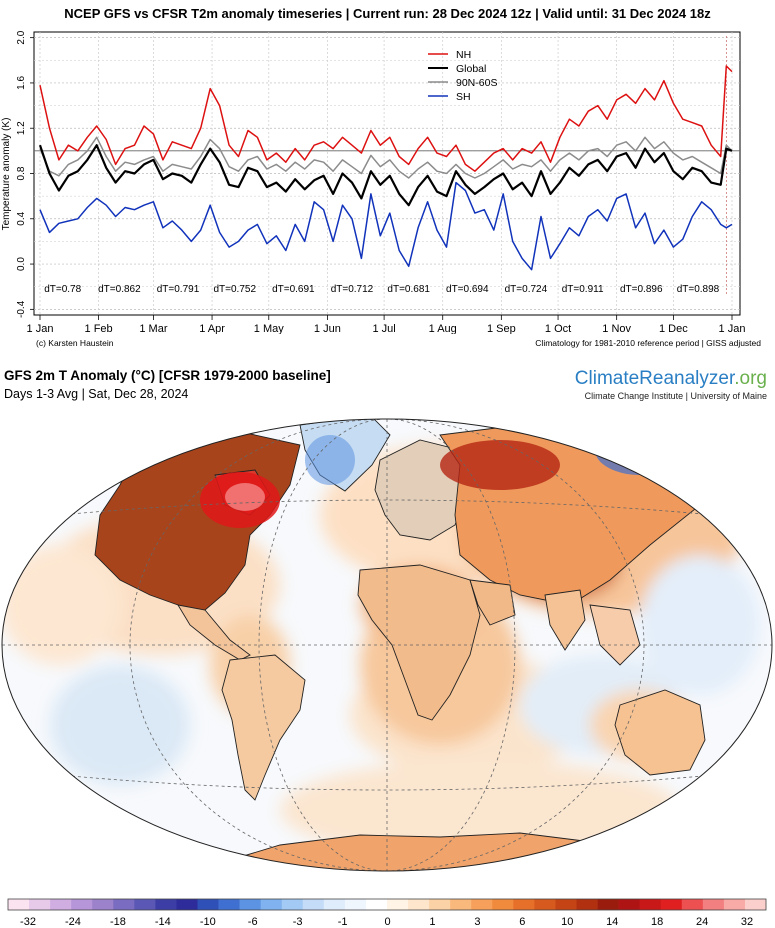 Image resolution: width=775 pixels, height=928 pixels. What do you see at coordinates (178, 289) in the screenshot?
I see `dt-annotation: dT=0.791` at bounding box center [178, 289].